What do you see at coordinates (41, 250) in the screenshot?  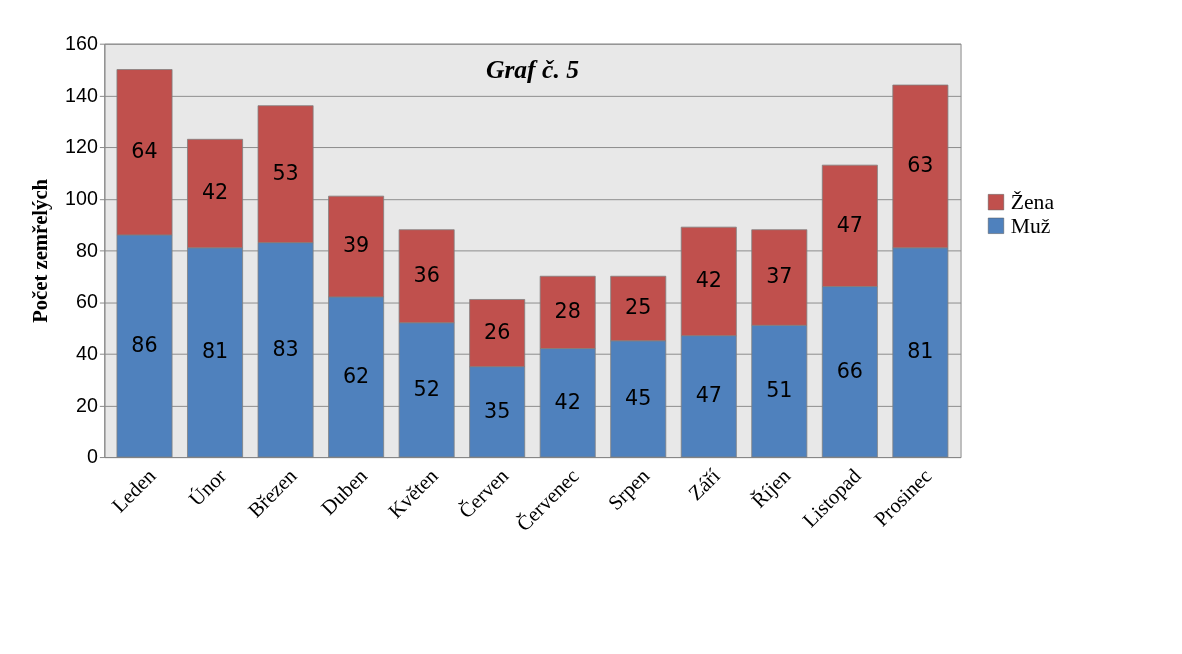 I see `y-axis-title: Počet zemřelých` at bounding box center [41, 250].